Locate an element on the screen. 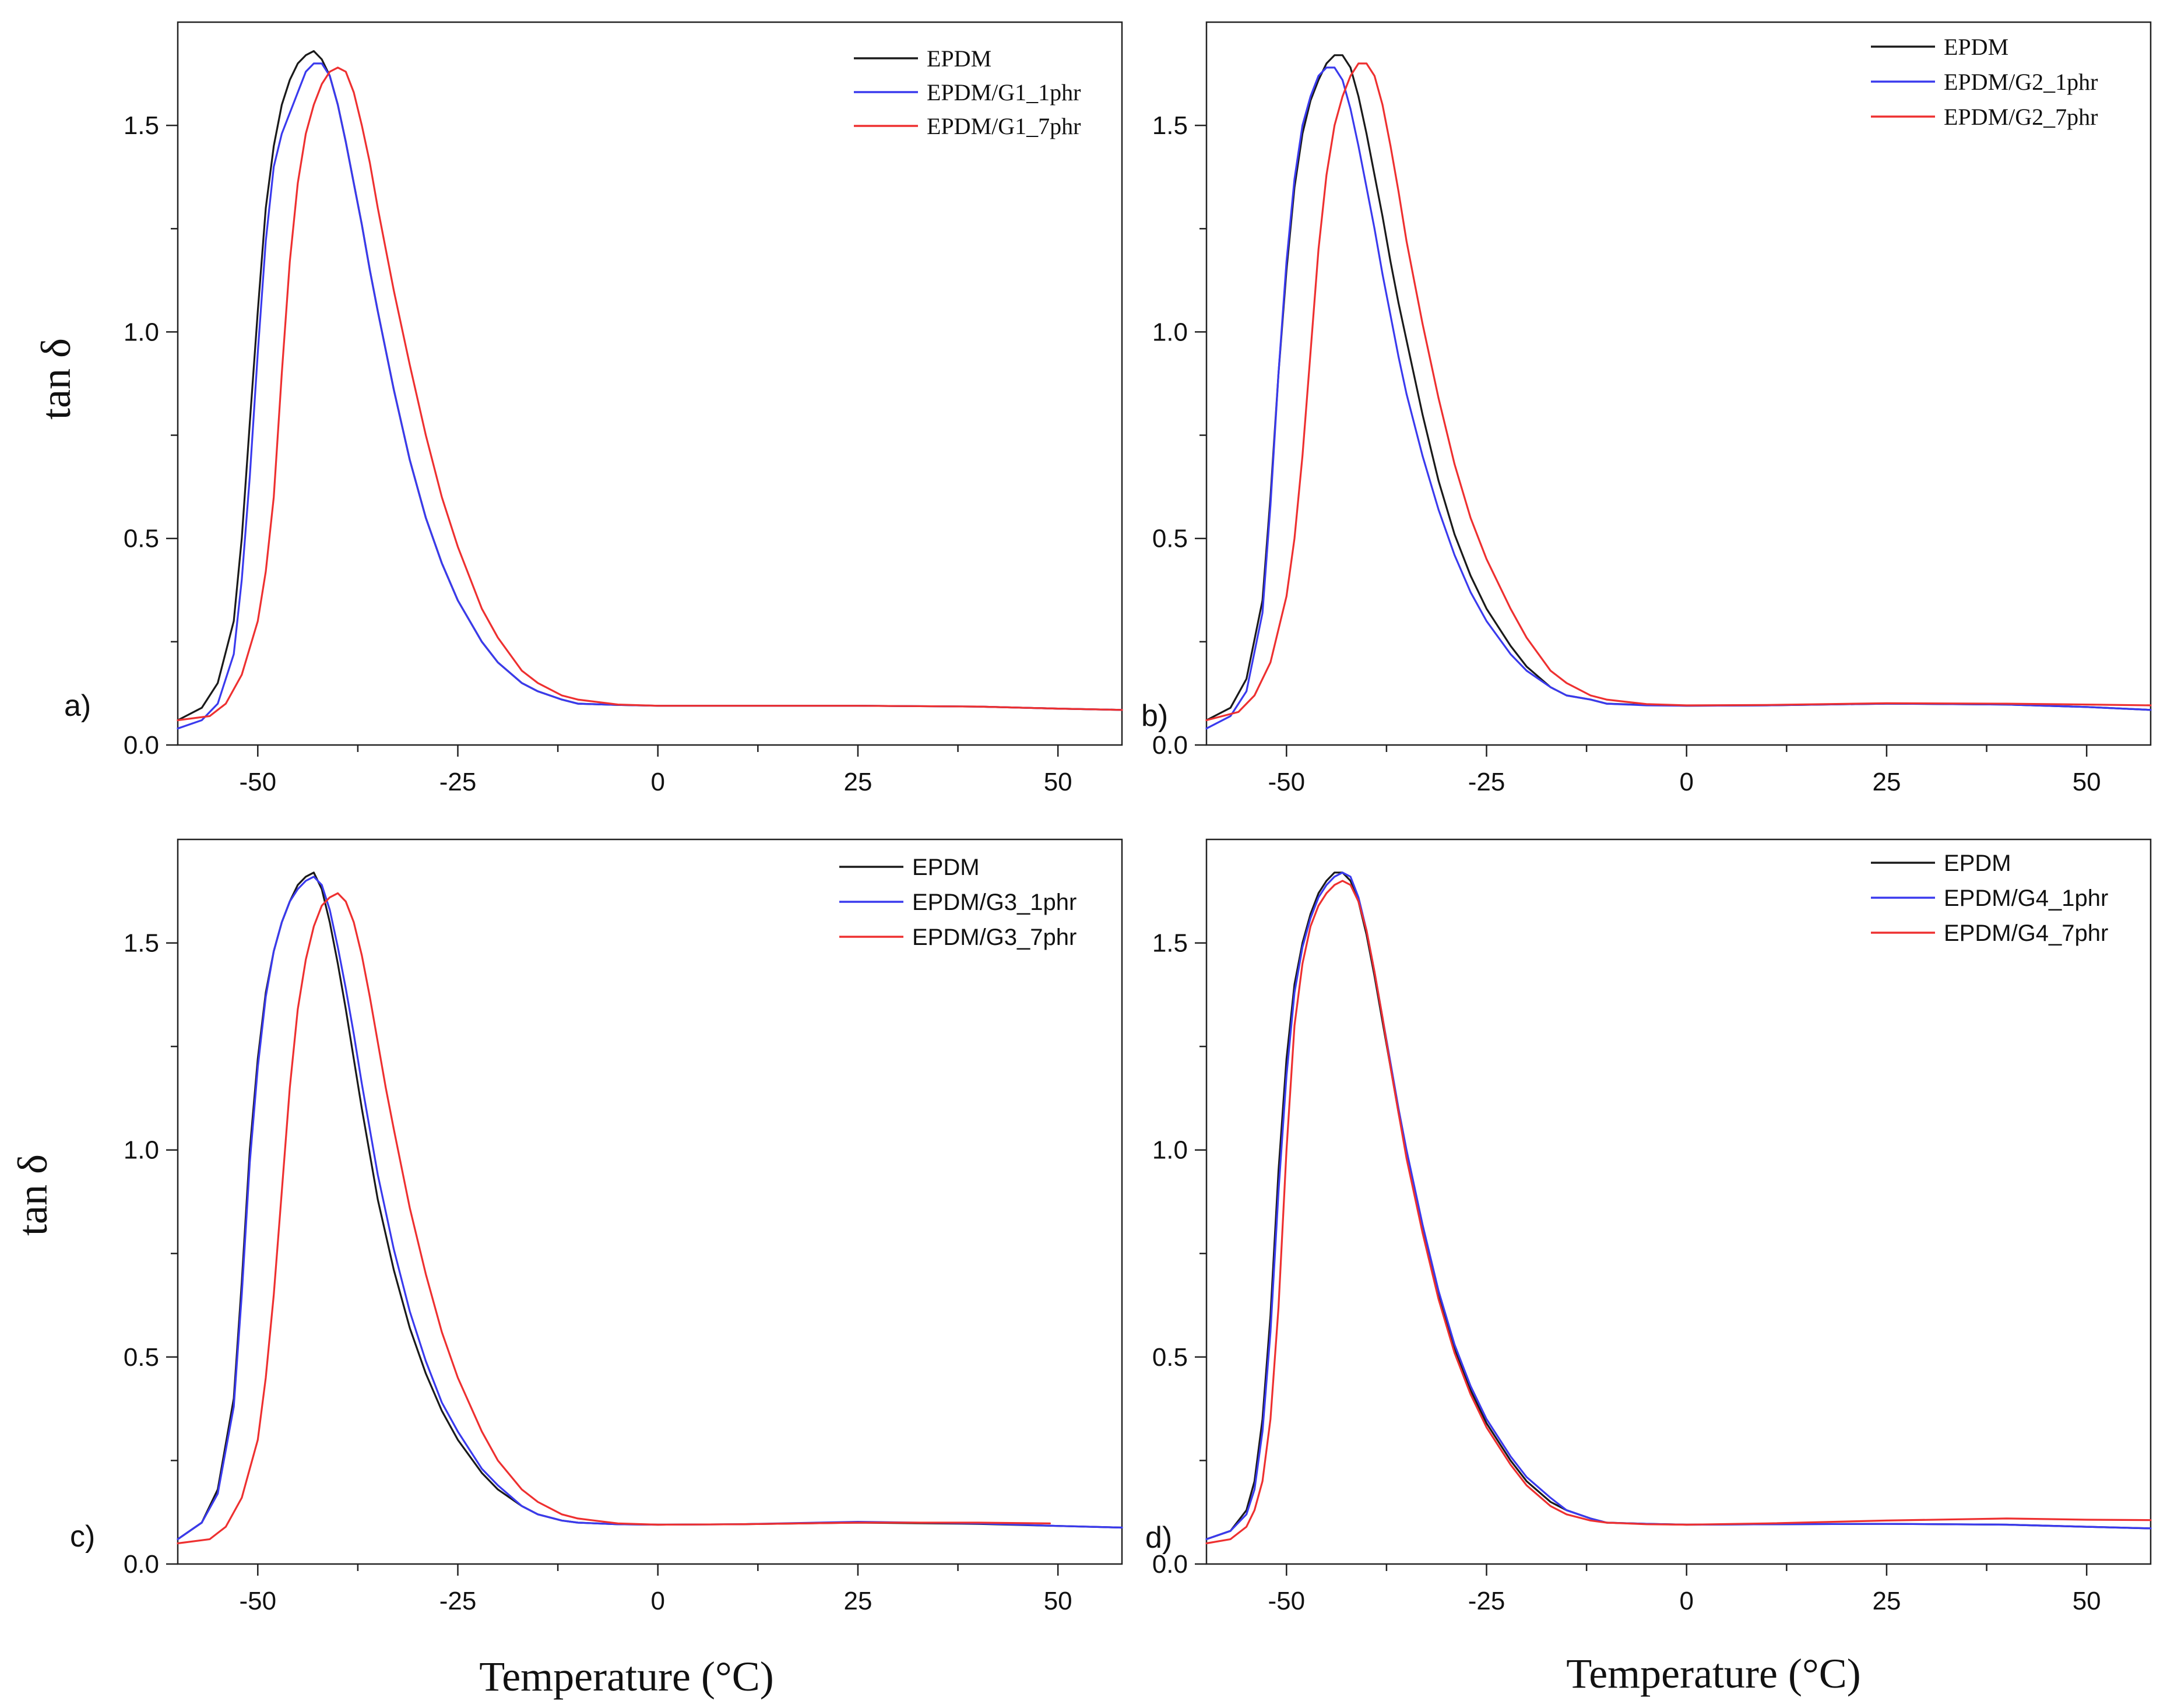  y-axis-title-top: tan δ is located at coordinates (56, 379).